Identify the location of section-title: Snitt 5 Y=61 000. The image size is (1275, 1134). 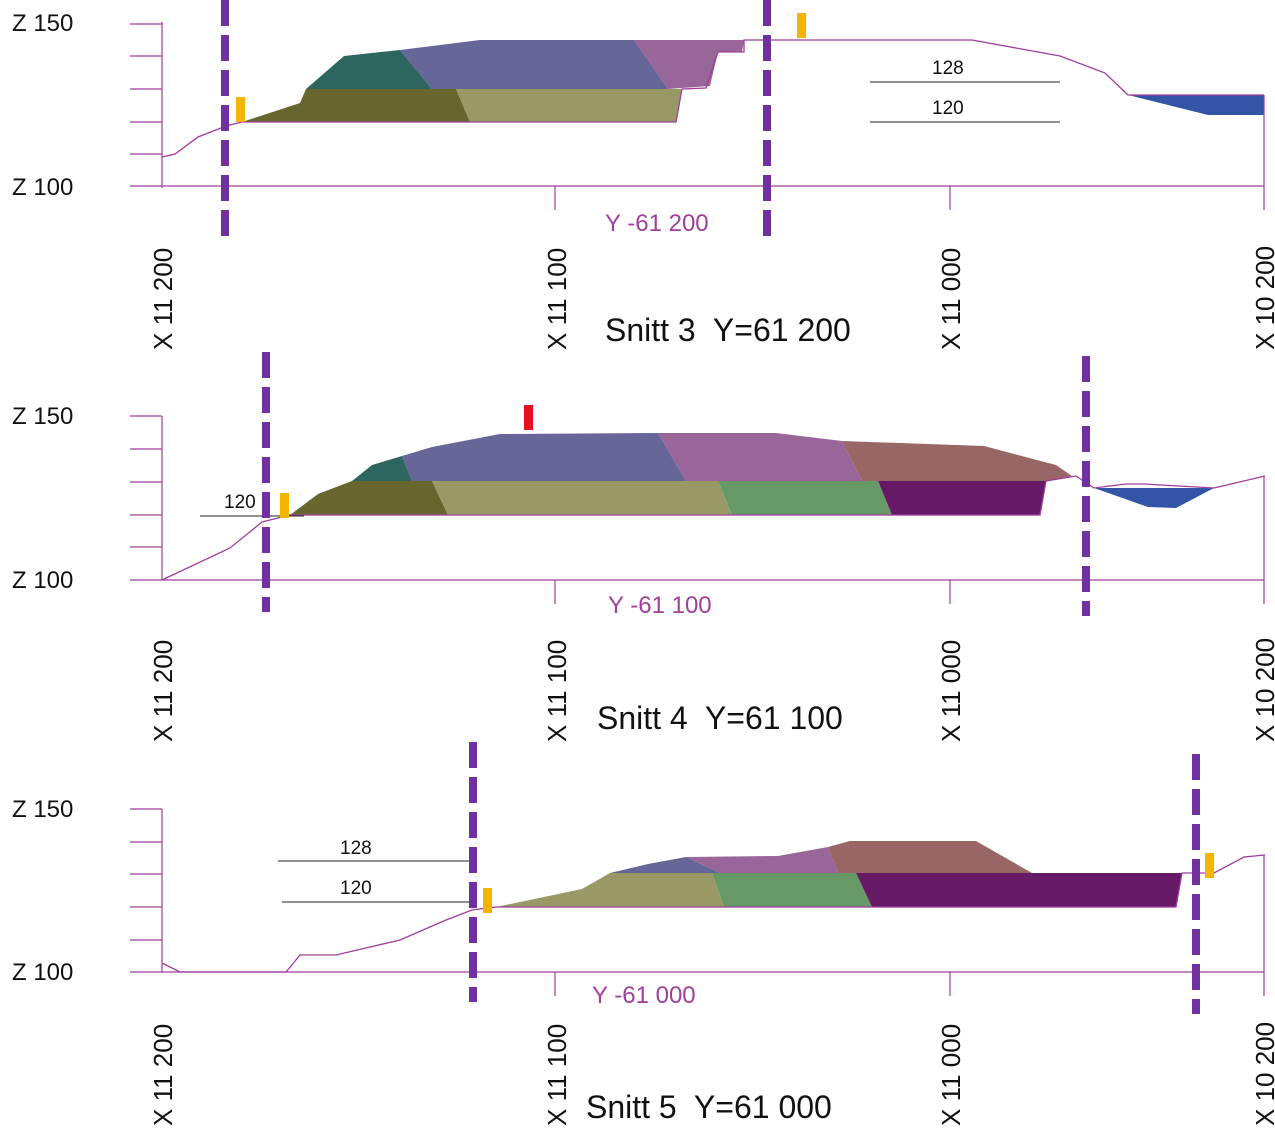
(709, 1107).